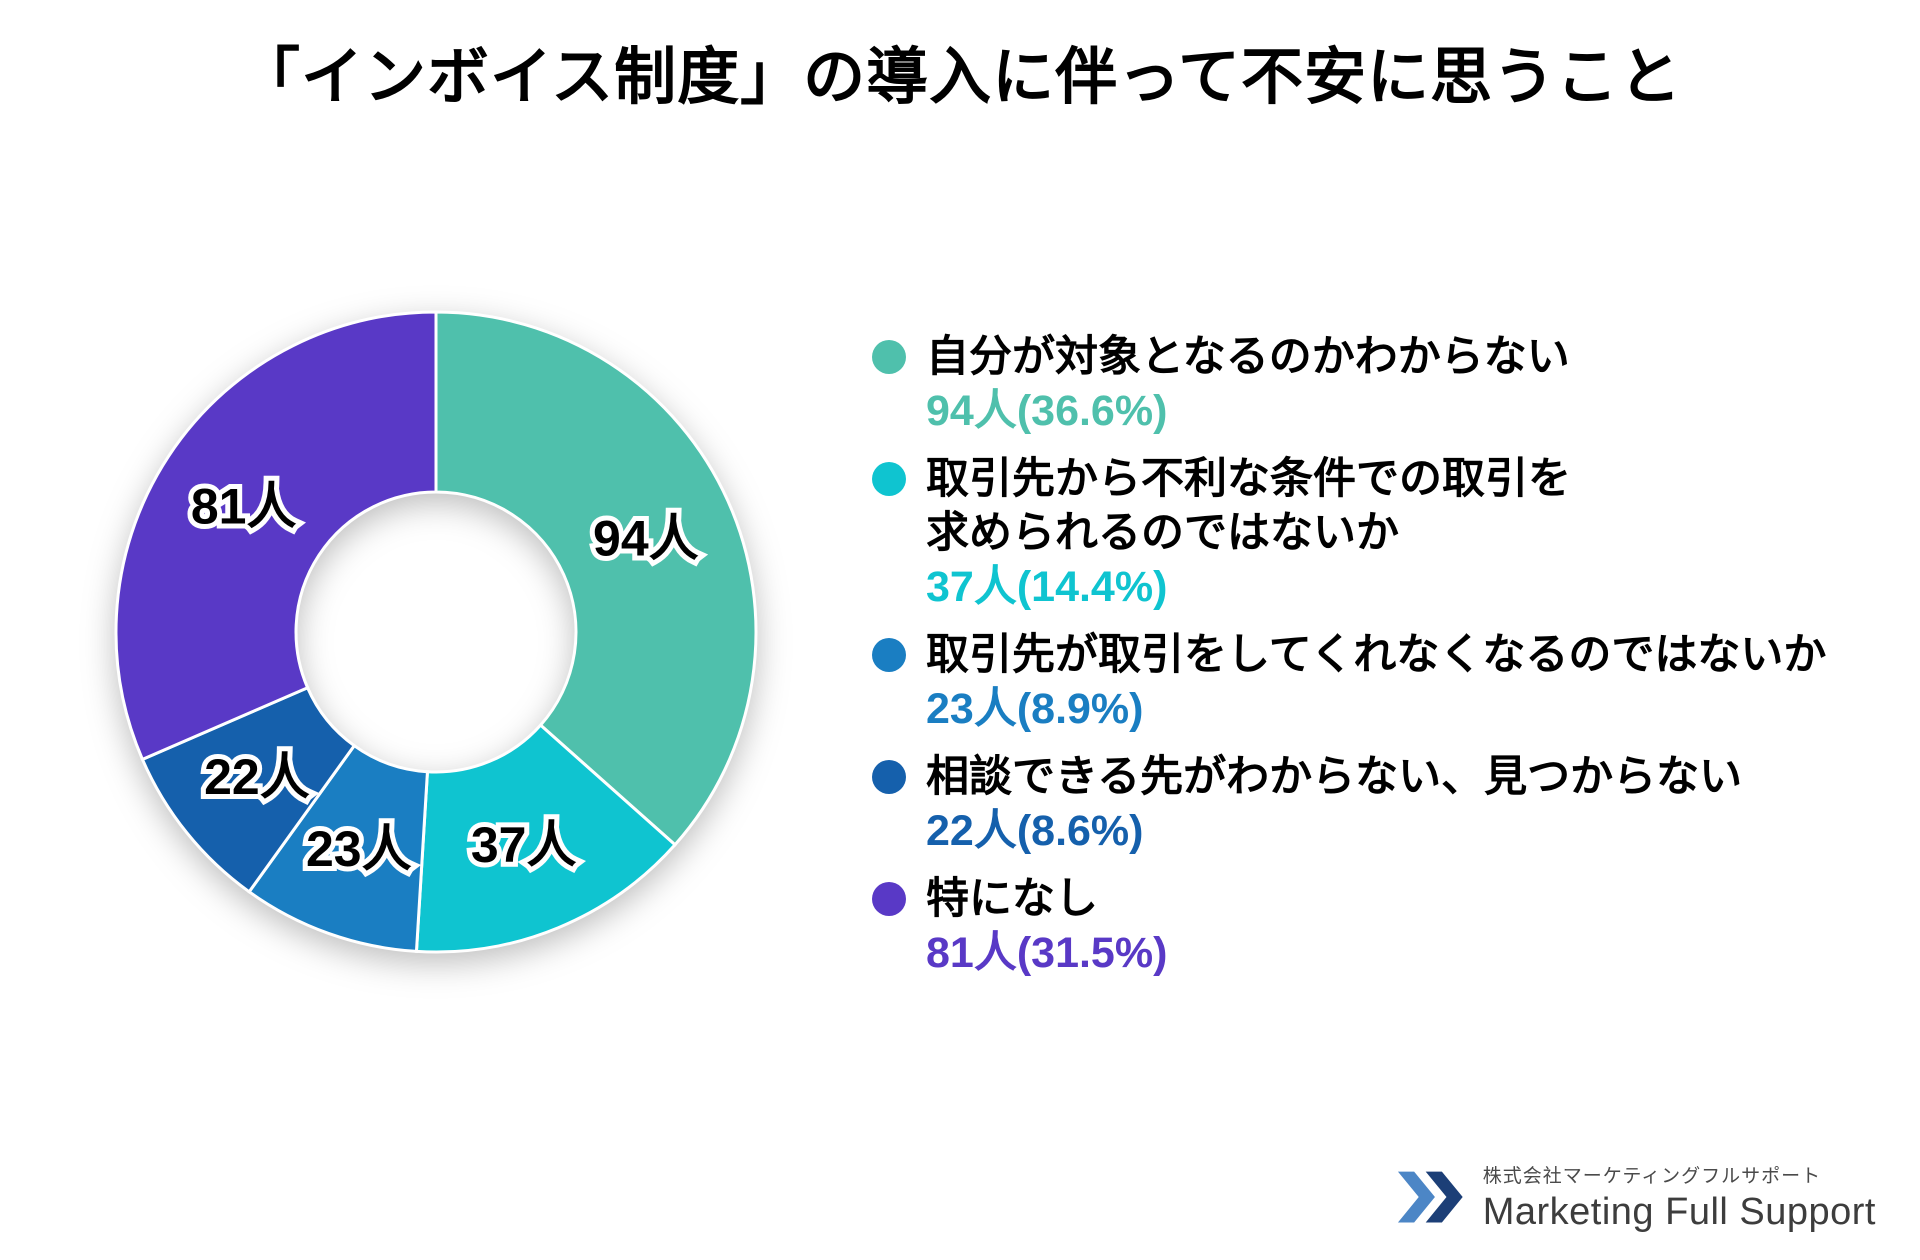 This screenshot has width=1920, height=1260. Describe the element at coordinates (960, 77) in the screenshot. I see `page-title: 「インボイス制度」の導入に伴って不安に思うこと` at that location.